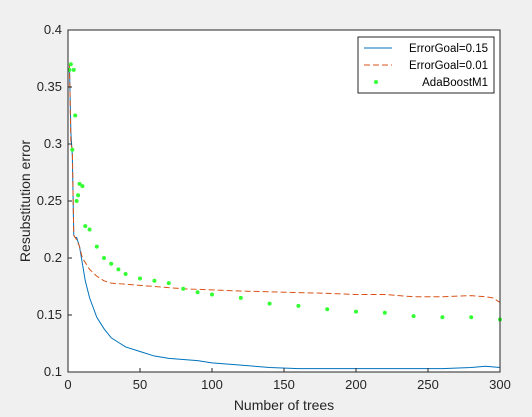  What do you see at coordinates (376, 82) in the screenshot?
I see `legend-marker` at bounding box center [376, 82].